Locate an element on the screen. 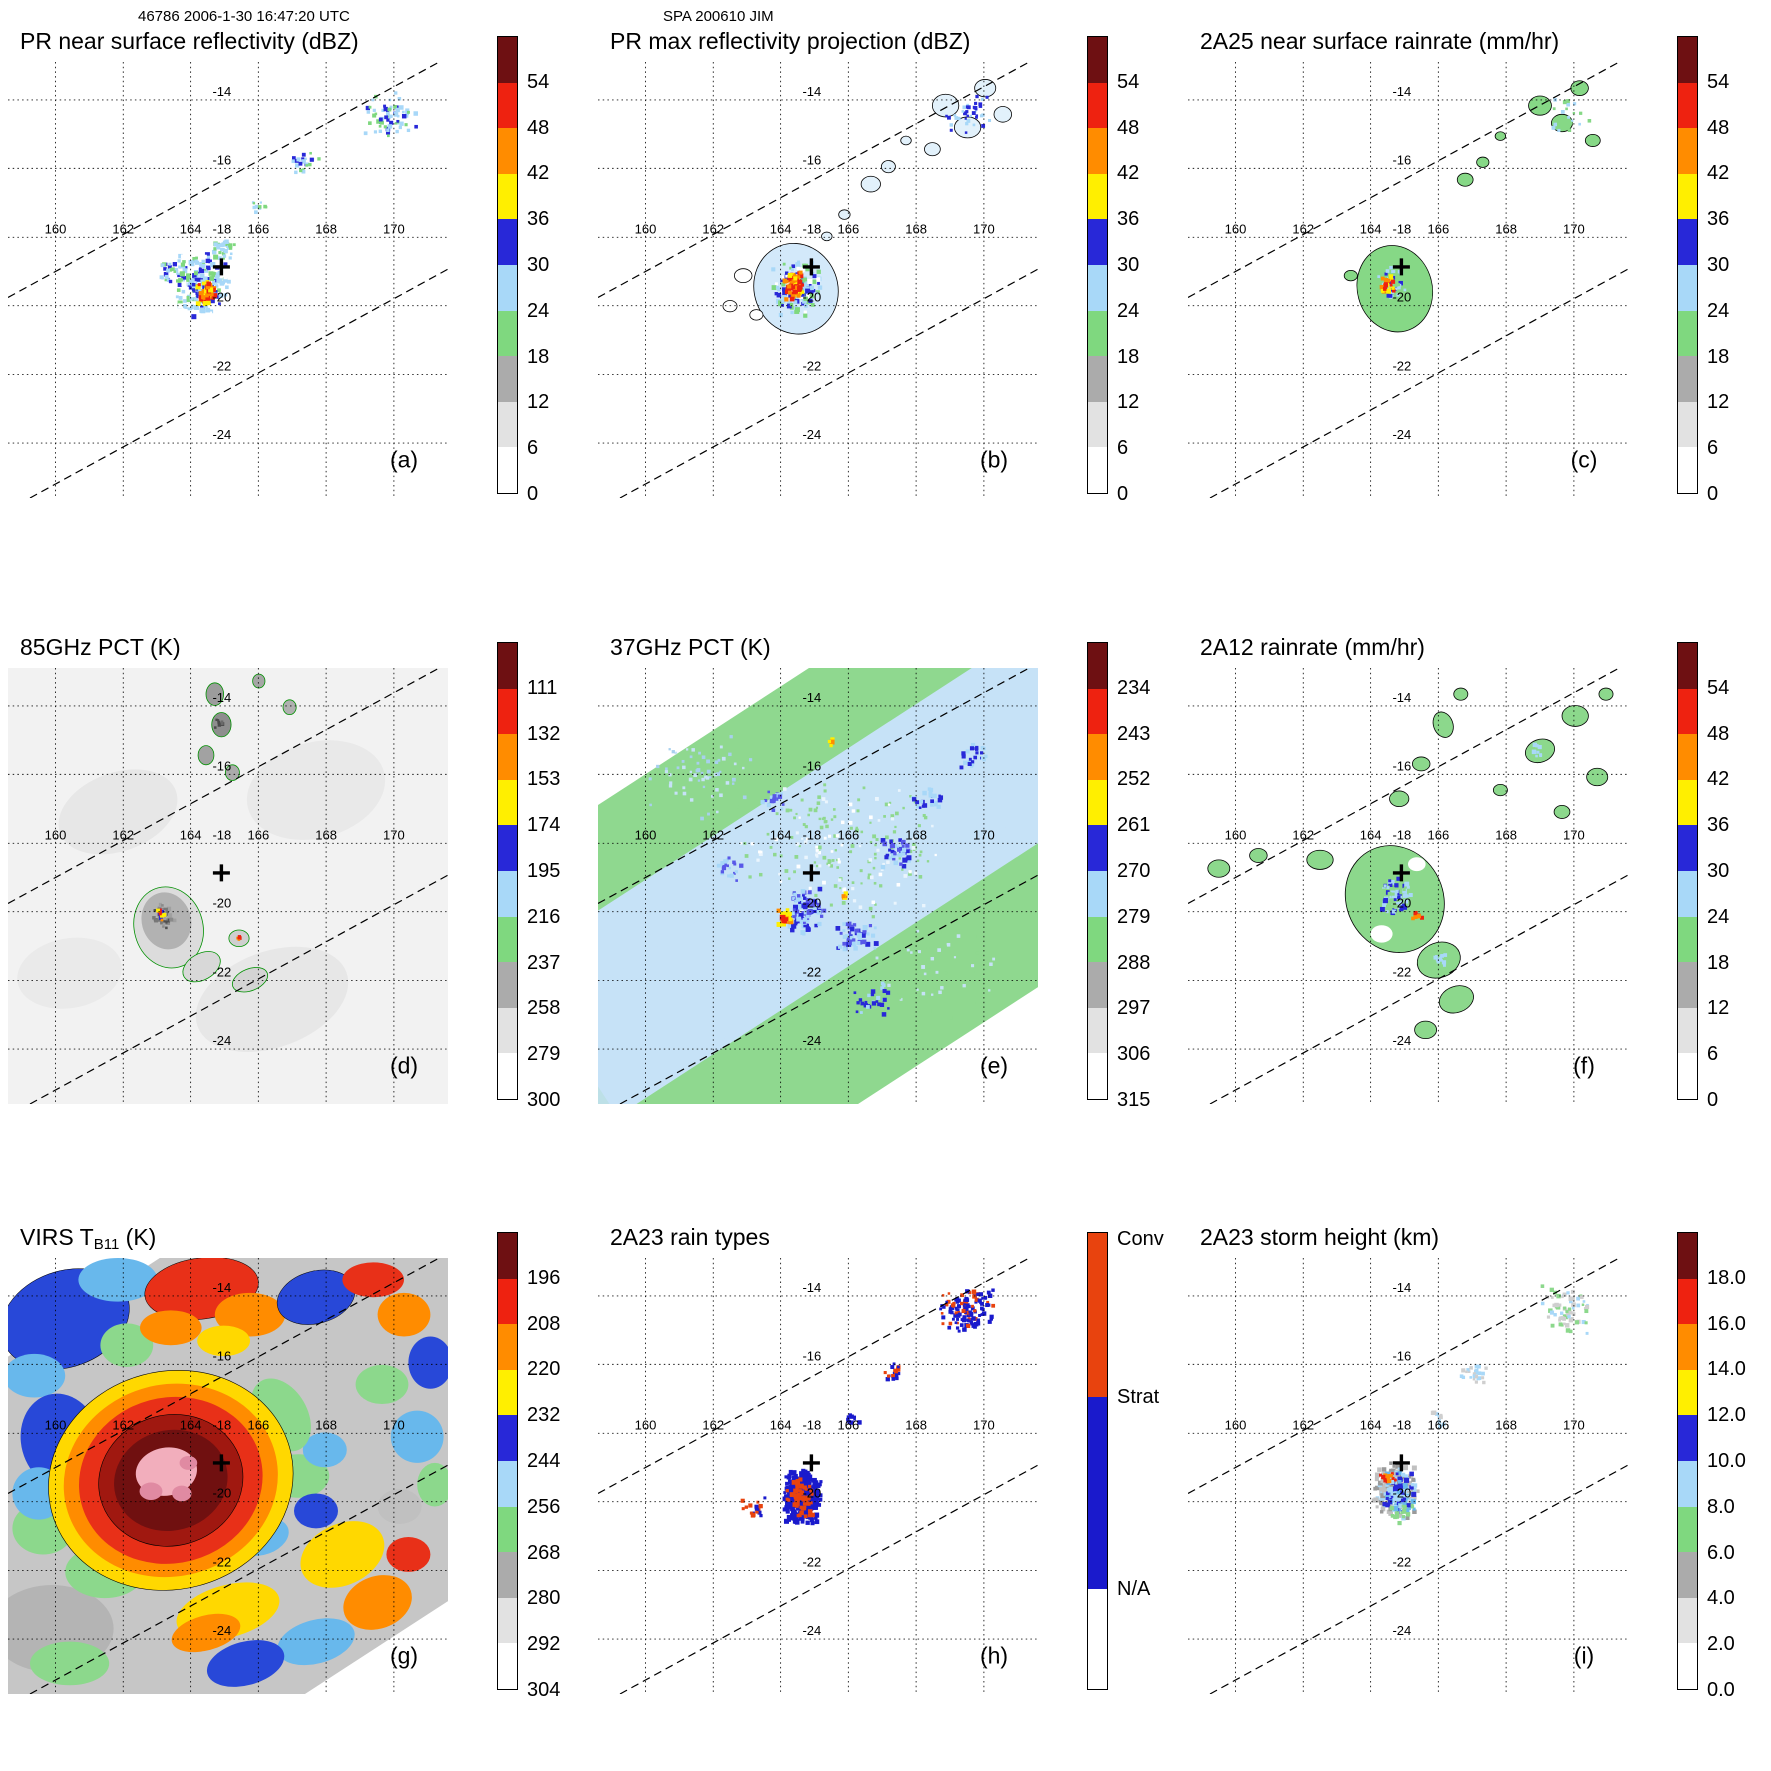 The width and height of the screenshot is (1771, 1771). panel-title-e: 37GHz PCT (K) is located at coordinates (690, 647).